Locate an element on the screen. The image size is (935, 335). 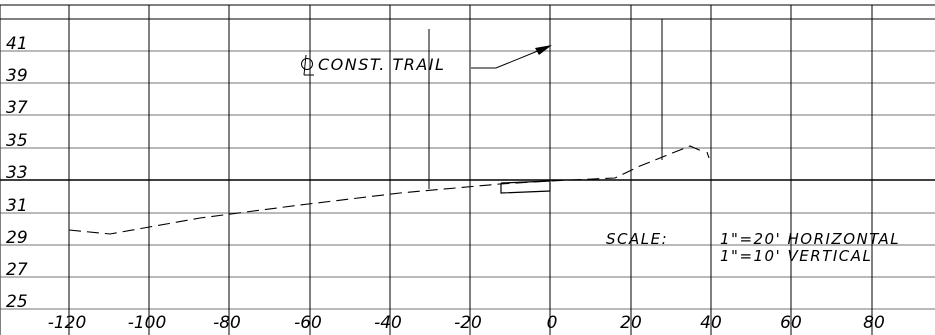
centerline-leader-arrowhead is located at coordinates (543, 50).